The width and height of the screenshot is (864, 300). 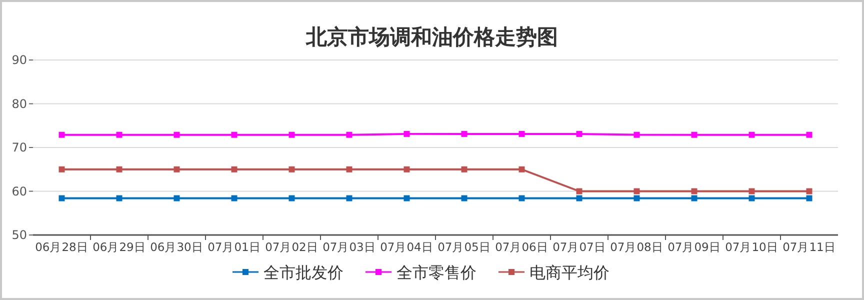 I want to click on chart-title: 北京市场调和油价格走势图, so click(x=431, y=37).